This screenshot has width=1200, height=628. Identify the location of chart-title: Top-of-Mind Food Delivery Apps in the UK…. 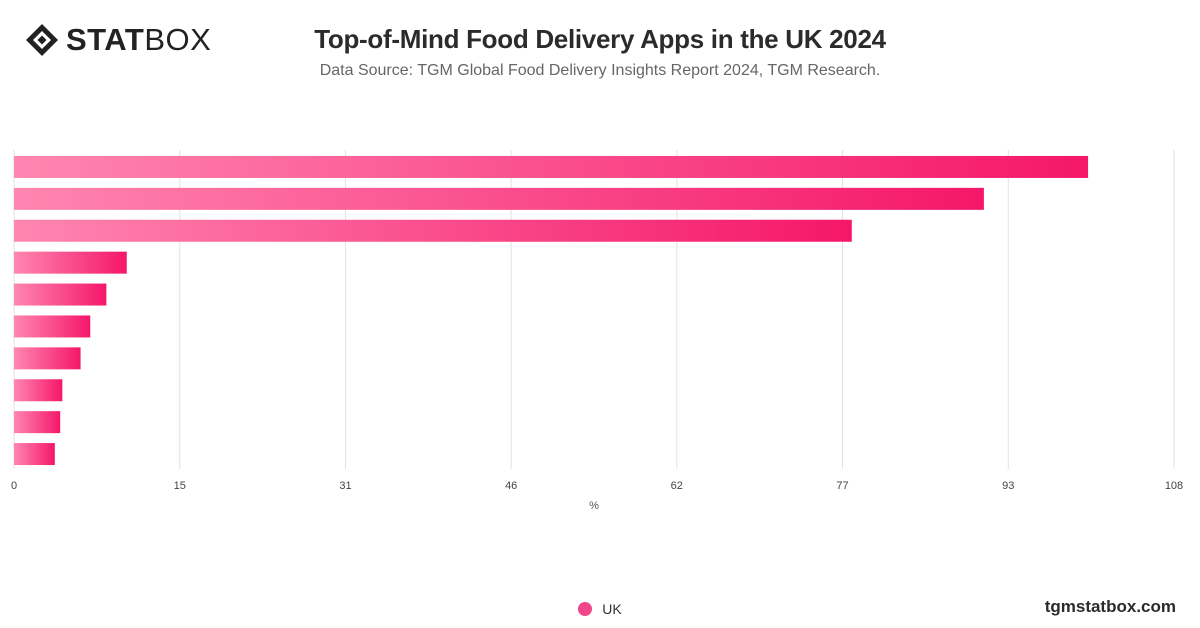
(600, 39).